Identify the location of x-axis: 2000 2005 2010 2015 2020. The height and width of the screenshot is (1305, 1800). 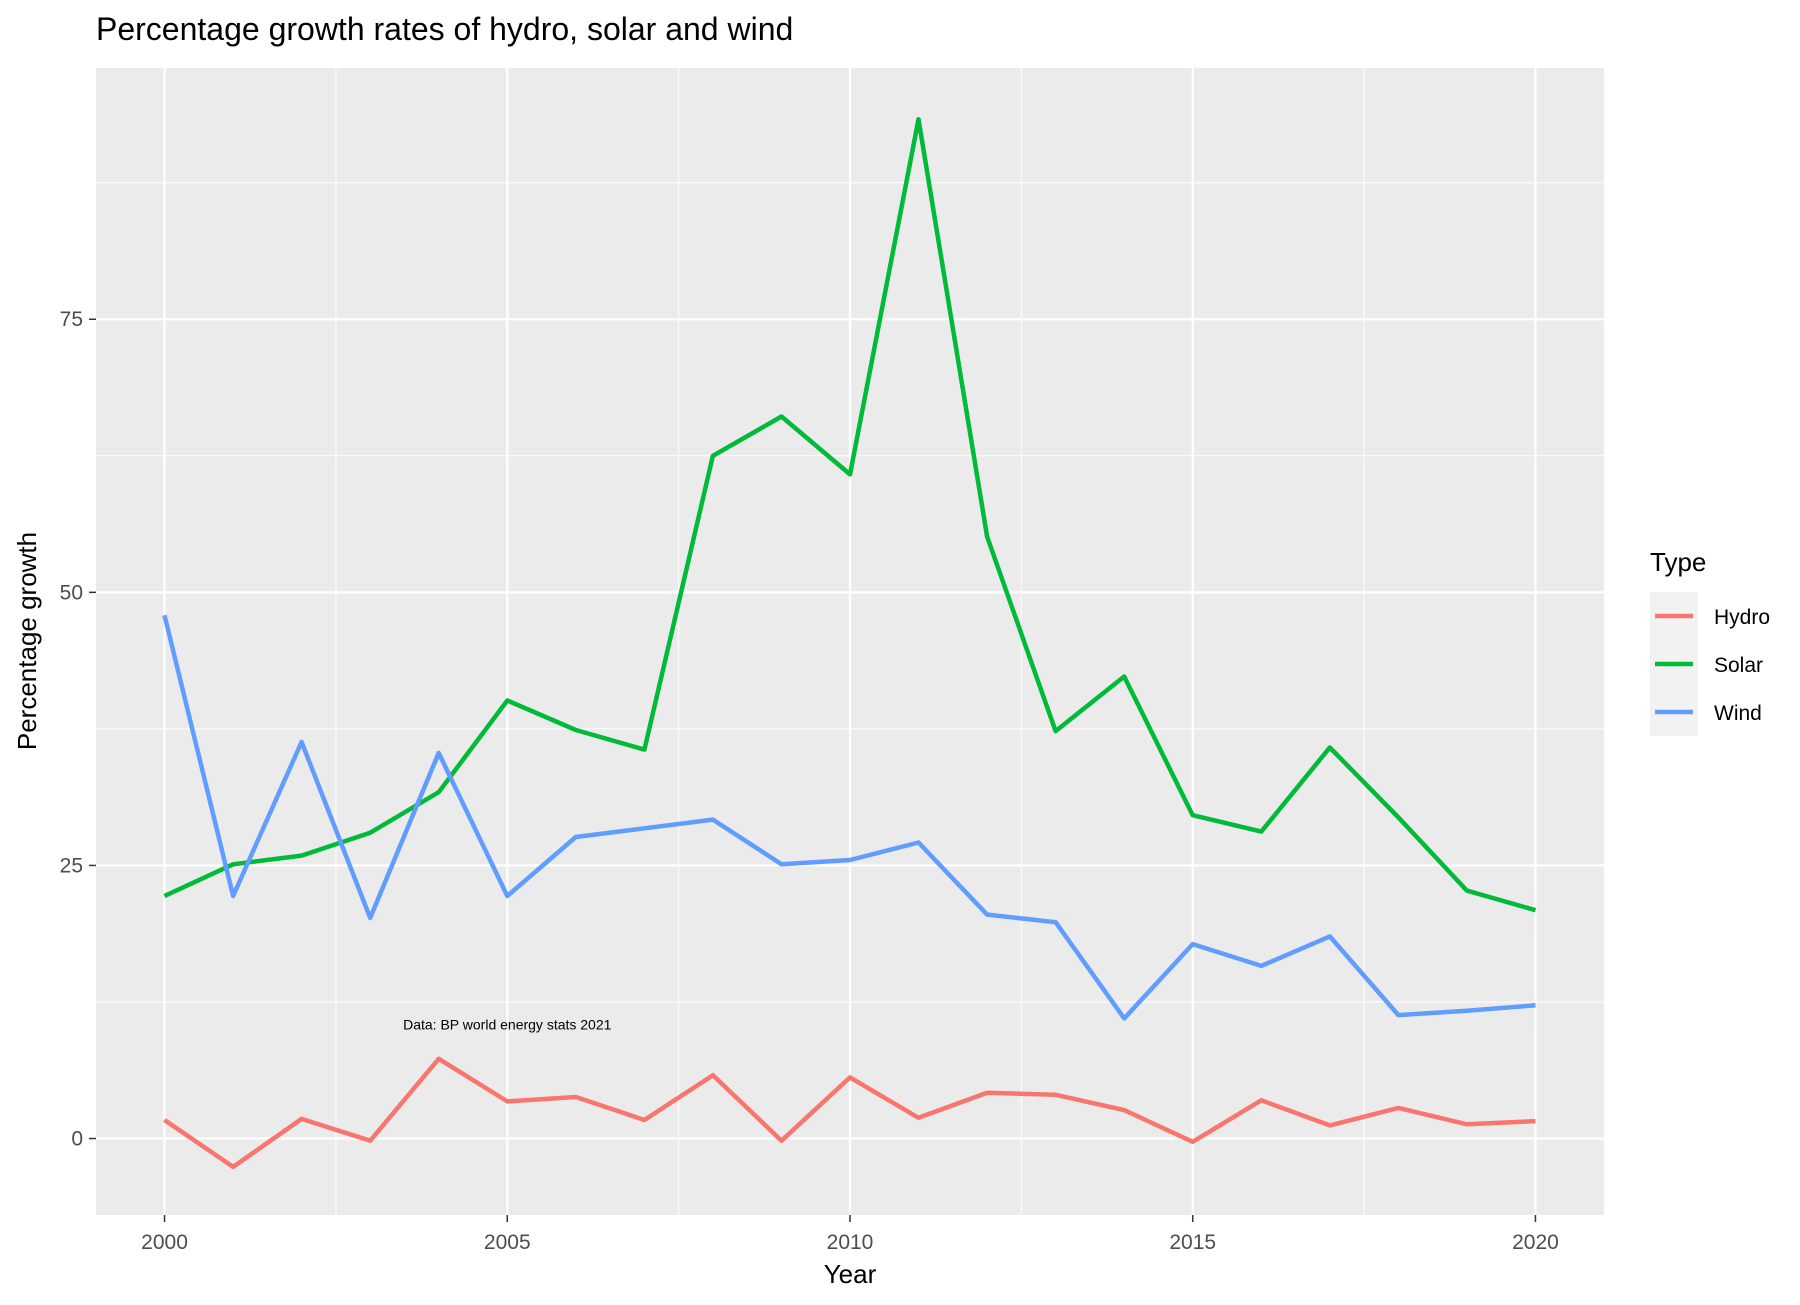
(850, 1234).